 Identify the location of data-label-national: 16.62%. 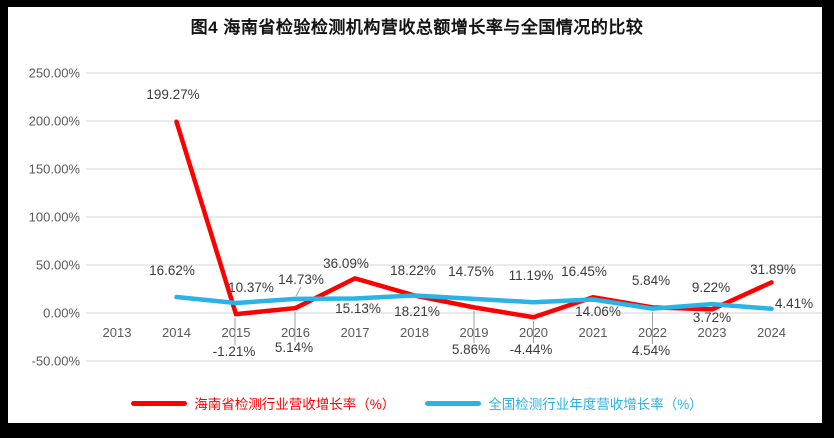
(172, 270).